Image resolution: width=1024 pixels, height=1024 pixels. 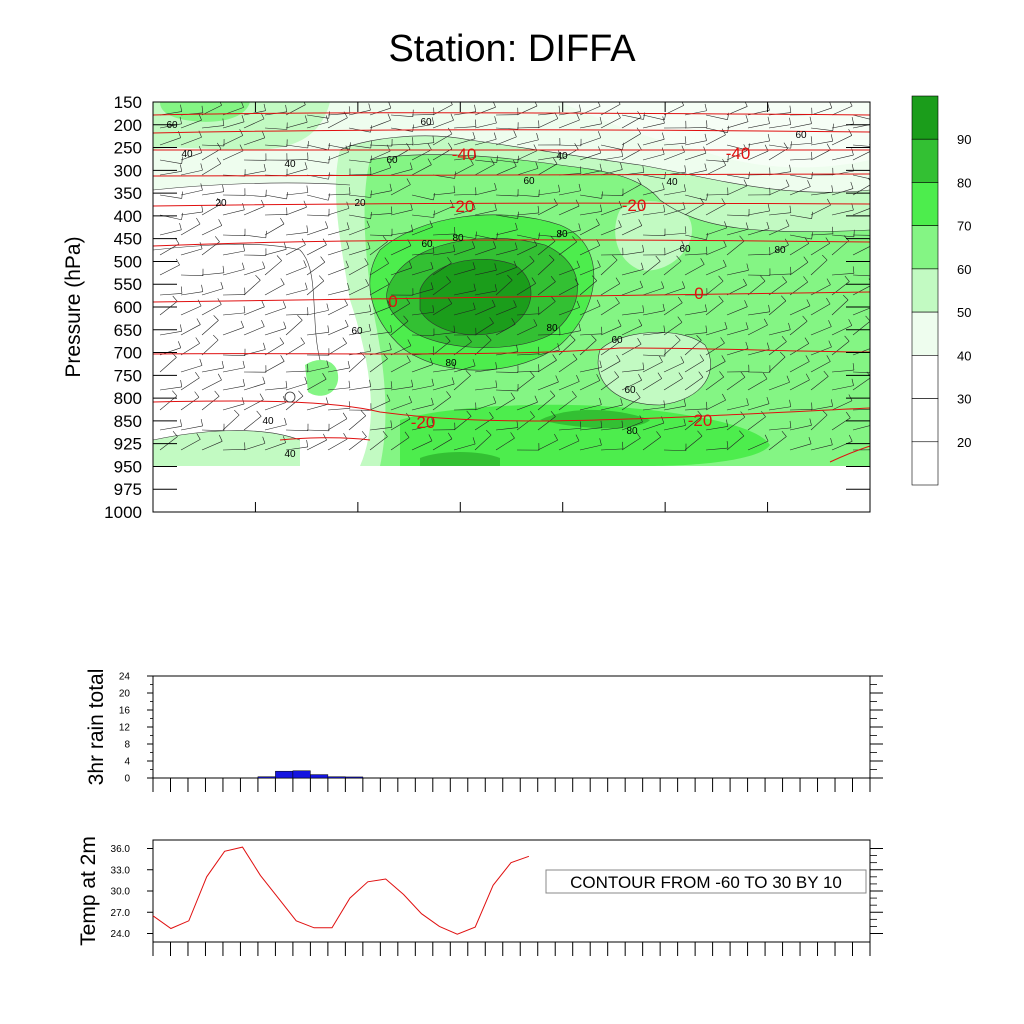 I want to click on colorbar-label: 20, so click(x=964, y=442).